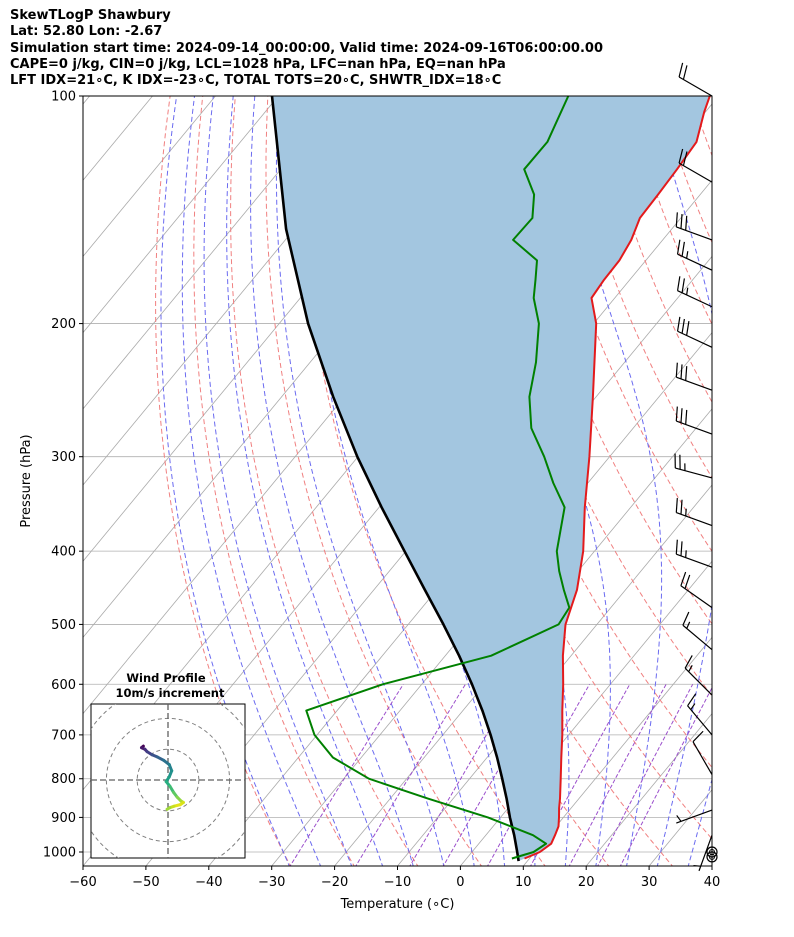 This screenshot has width=794, height=937. Describe the element at coordinates (145, 882) in the screenshot. I see `x-tick-label: −50` at that location.